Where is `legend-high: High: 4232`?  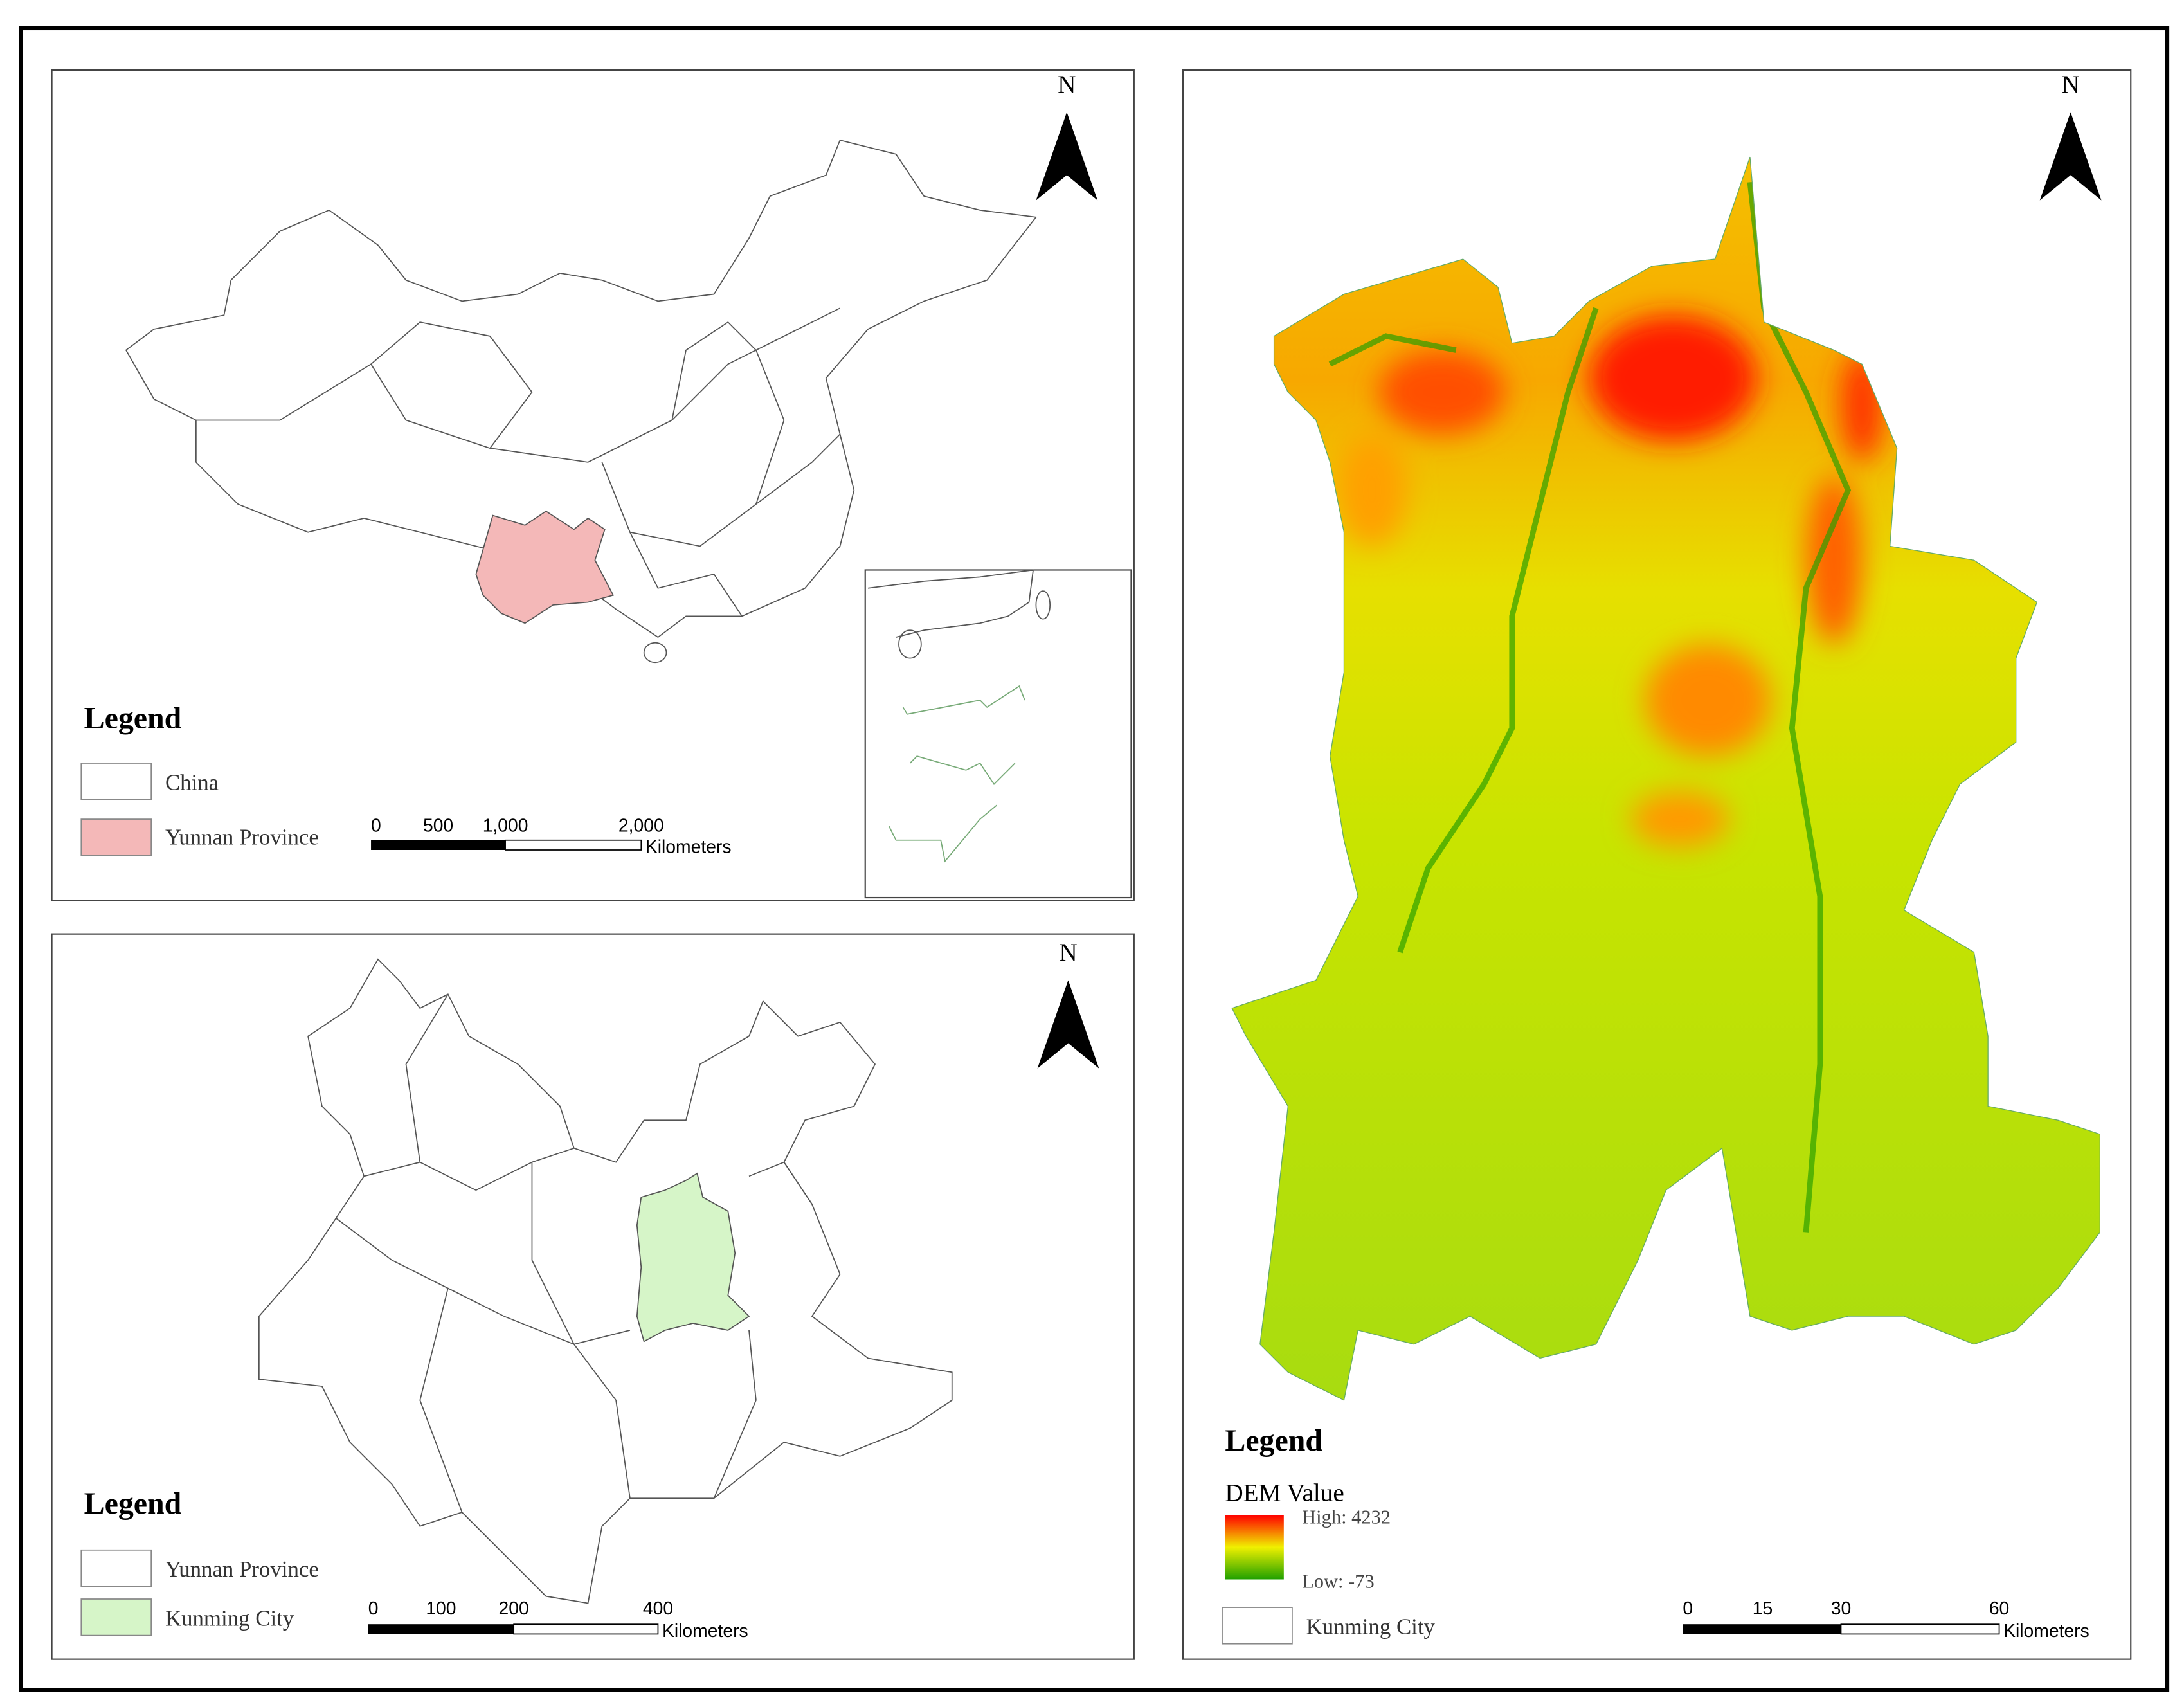 legend-high: High: 4232 is located at coordinates (1346, 1517).